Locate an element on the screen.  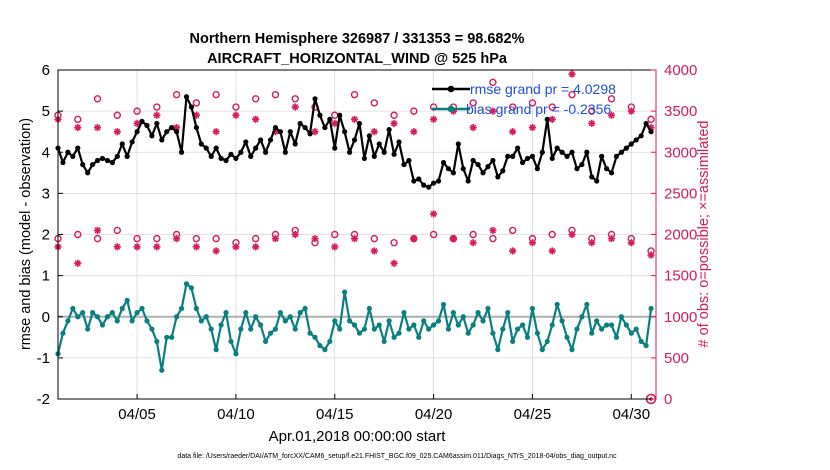
y-right-tick-label: 3500 is located at coordinates (680, 111).